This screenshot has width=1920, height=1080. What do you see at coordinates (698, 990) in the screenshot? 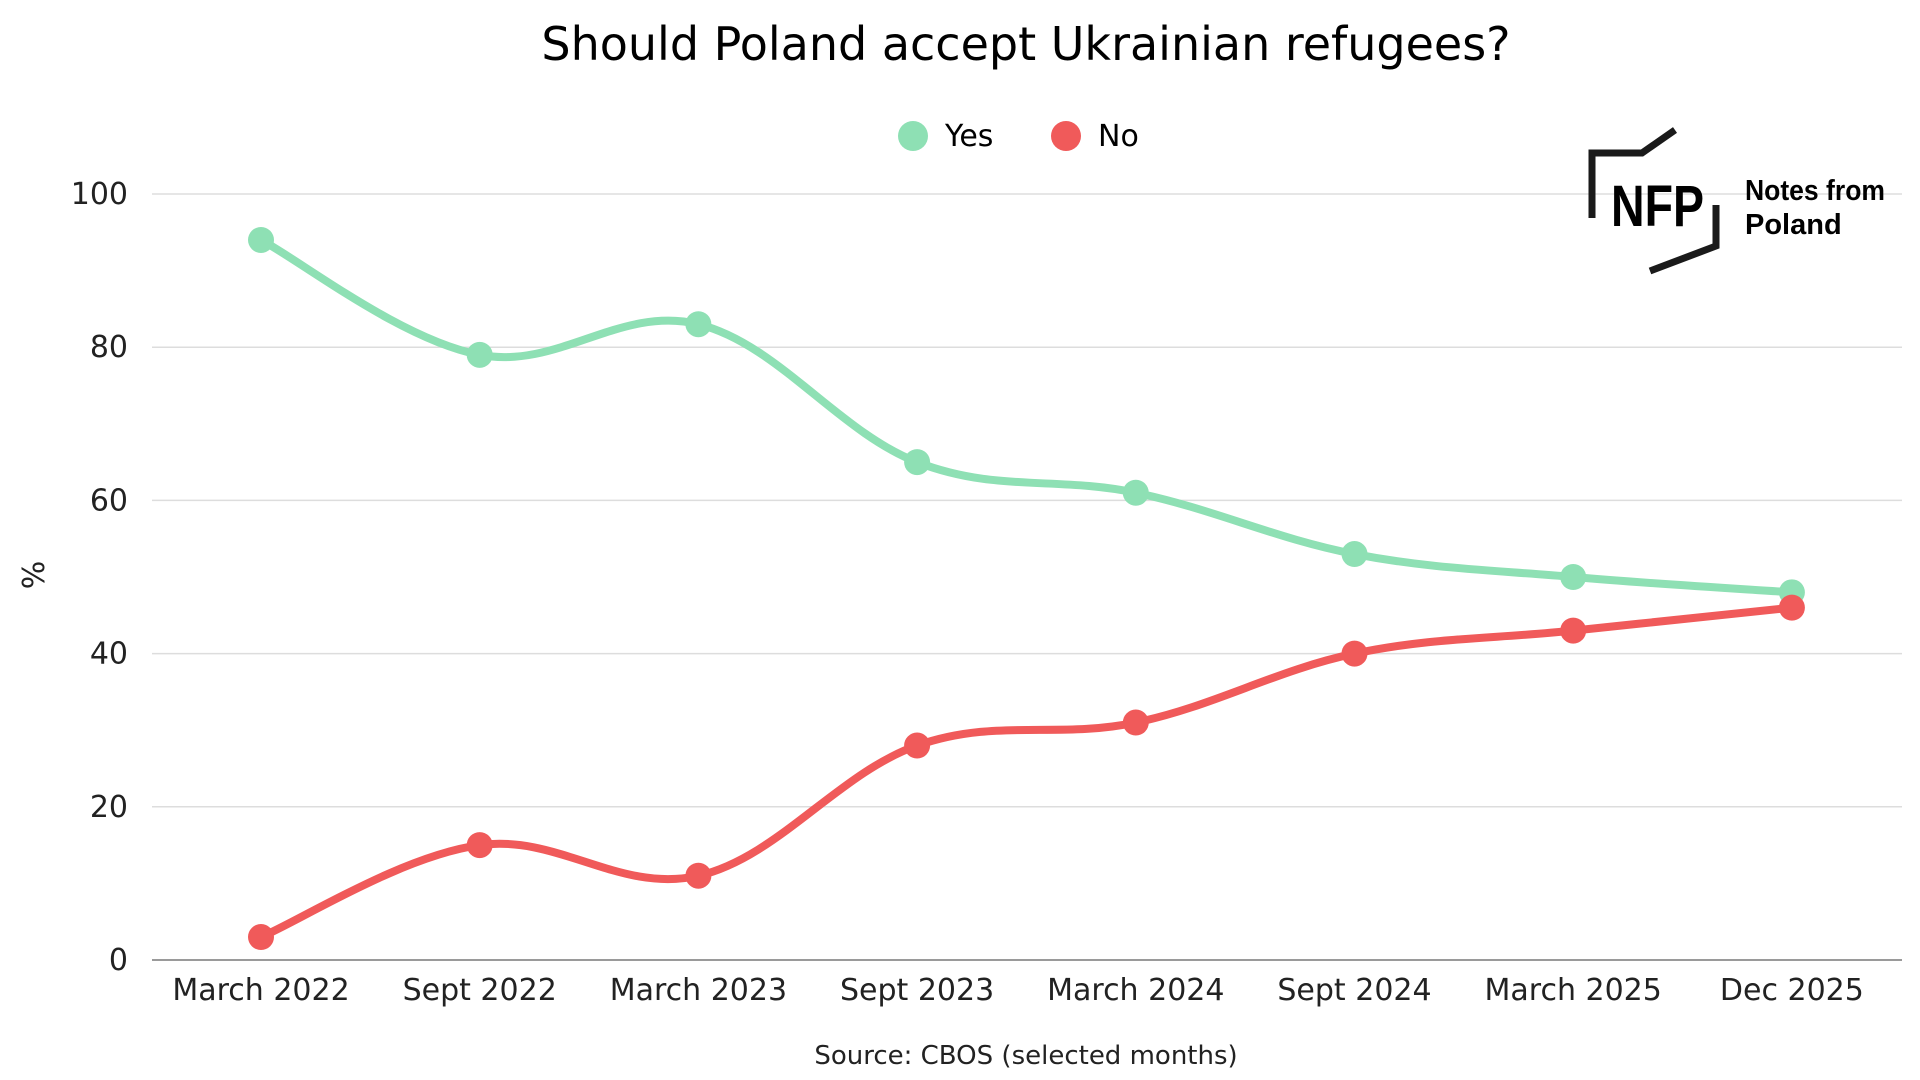
I see `x-tick-label: March 2023` at bounding box center [698, 990].